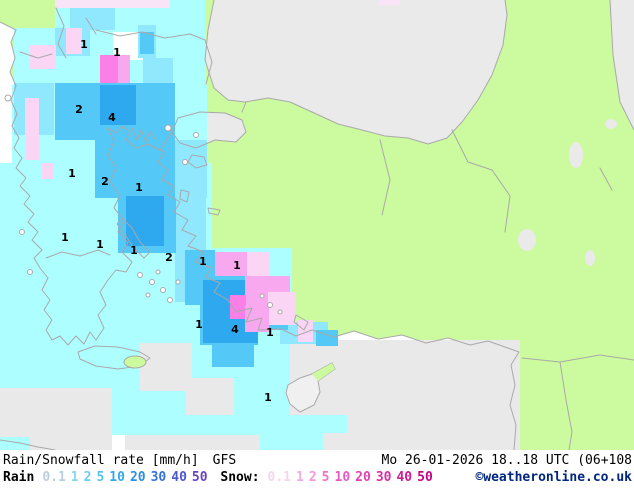 This screenshot has width=634, height=490. Describe the element at coordinates (301, 322) in the screenshot. I see `rhodes` at that location.